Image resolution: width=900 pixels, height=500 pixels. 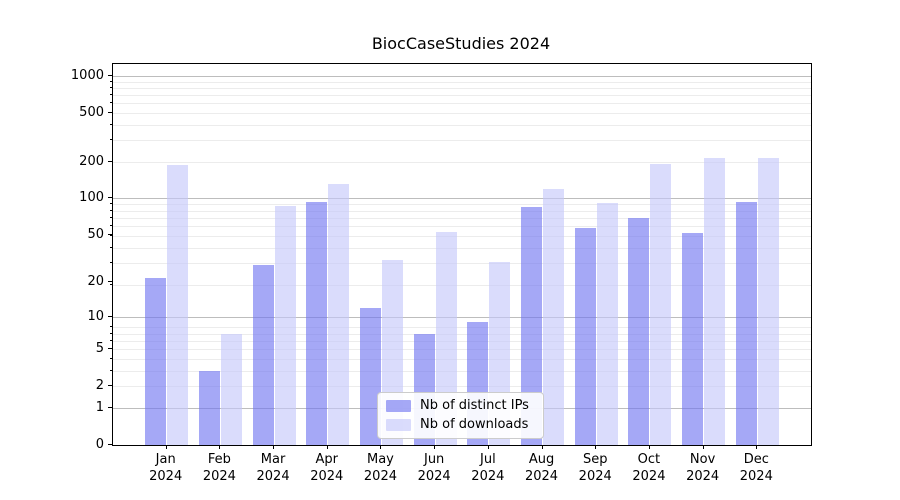 What do you see at coordinates (87, 75) in the screenshot?
I see `y-tick-label: 1000` at bounding box center [87, 75].